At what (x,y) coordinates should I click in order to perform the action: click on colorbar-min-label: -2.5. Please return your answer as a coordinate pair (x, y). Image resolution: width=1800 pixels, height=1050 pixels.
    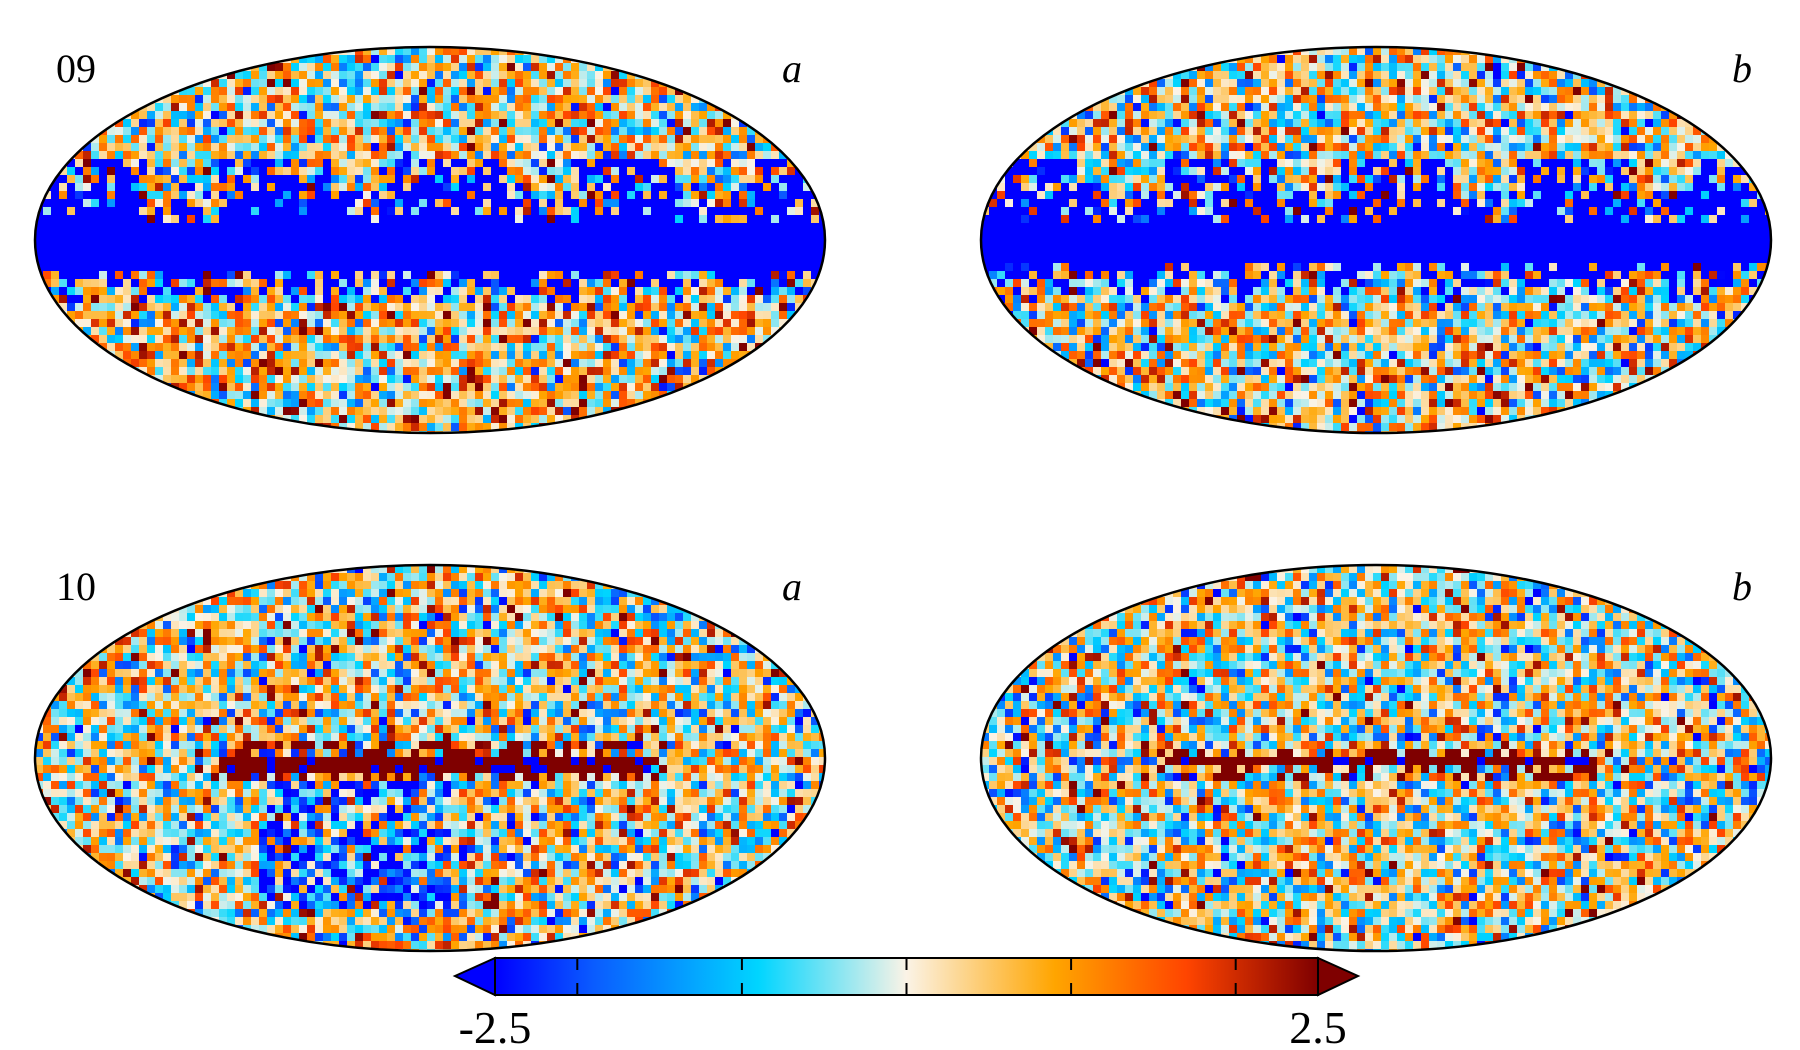
    Looking at the image, I should click on (495, 1026).